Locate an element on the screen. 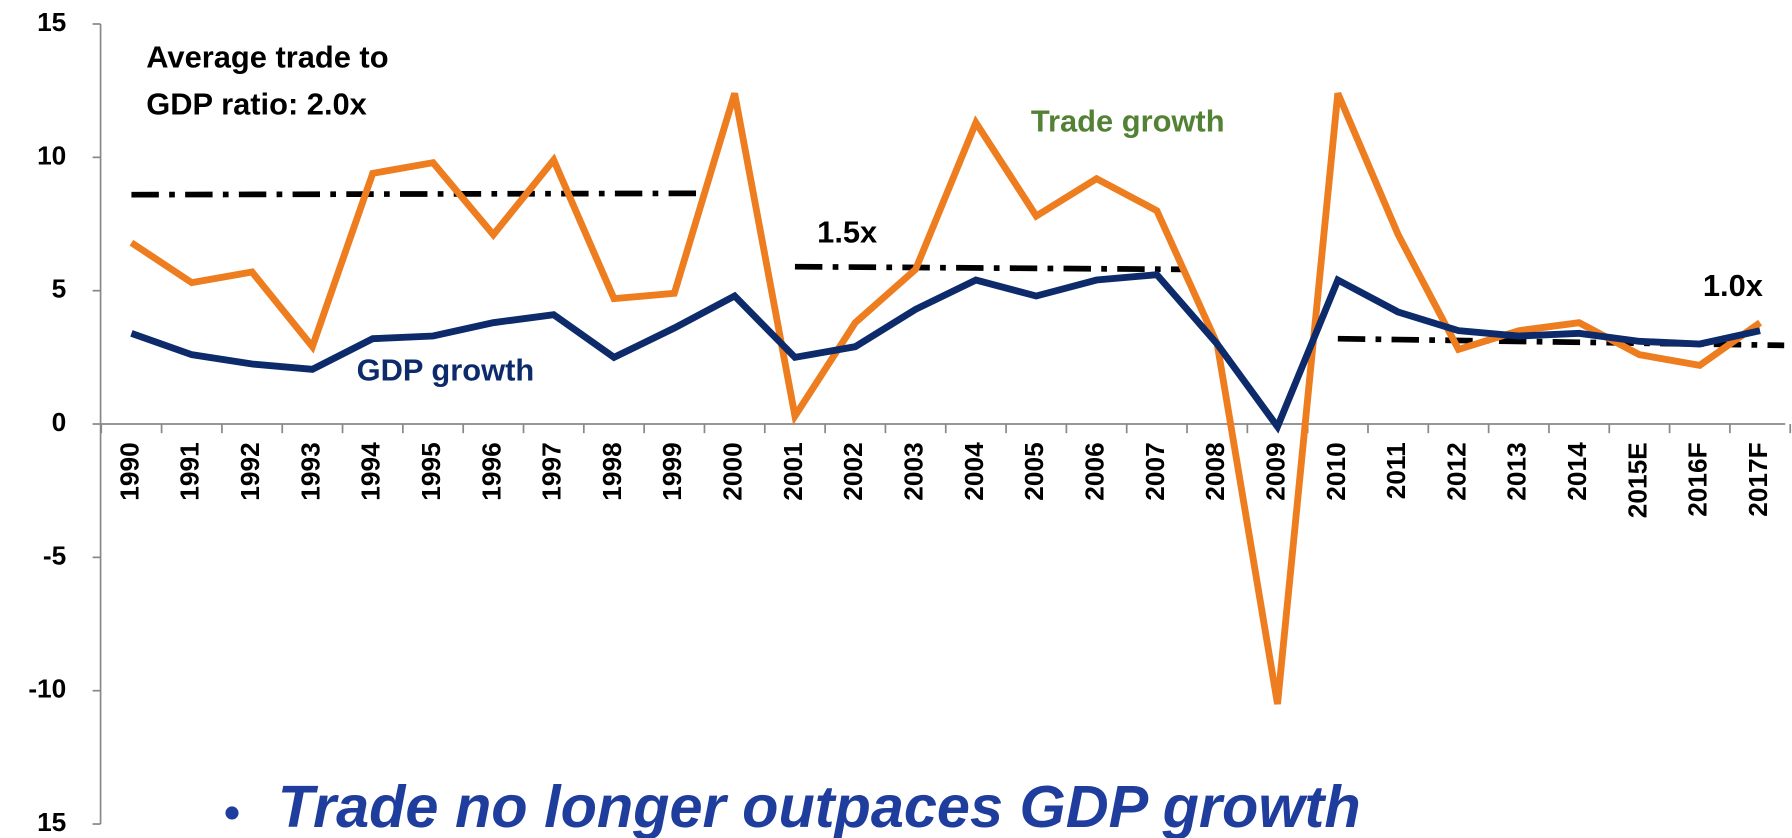  x-tick-label: 1995 is located at coordinates (431, 471).